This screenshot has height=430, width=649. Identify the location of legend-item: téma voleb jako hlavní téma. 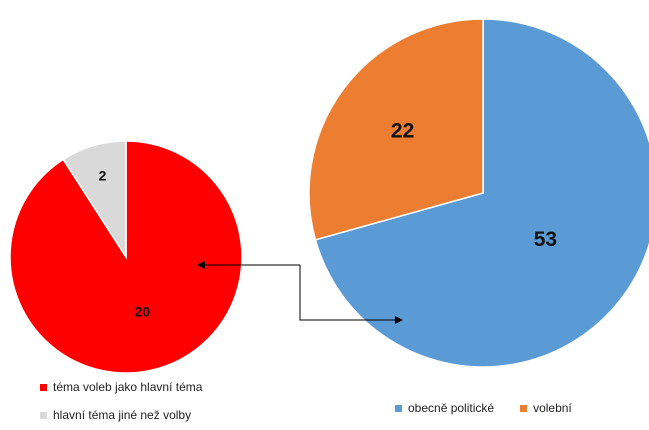
(121, 387).